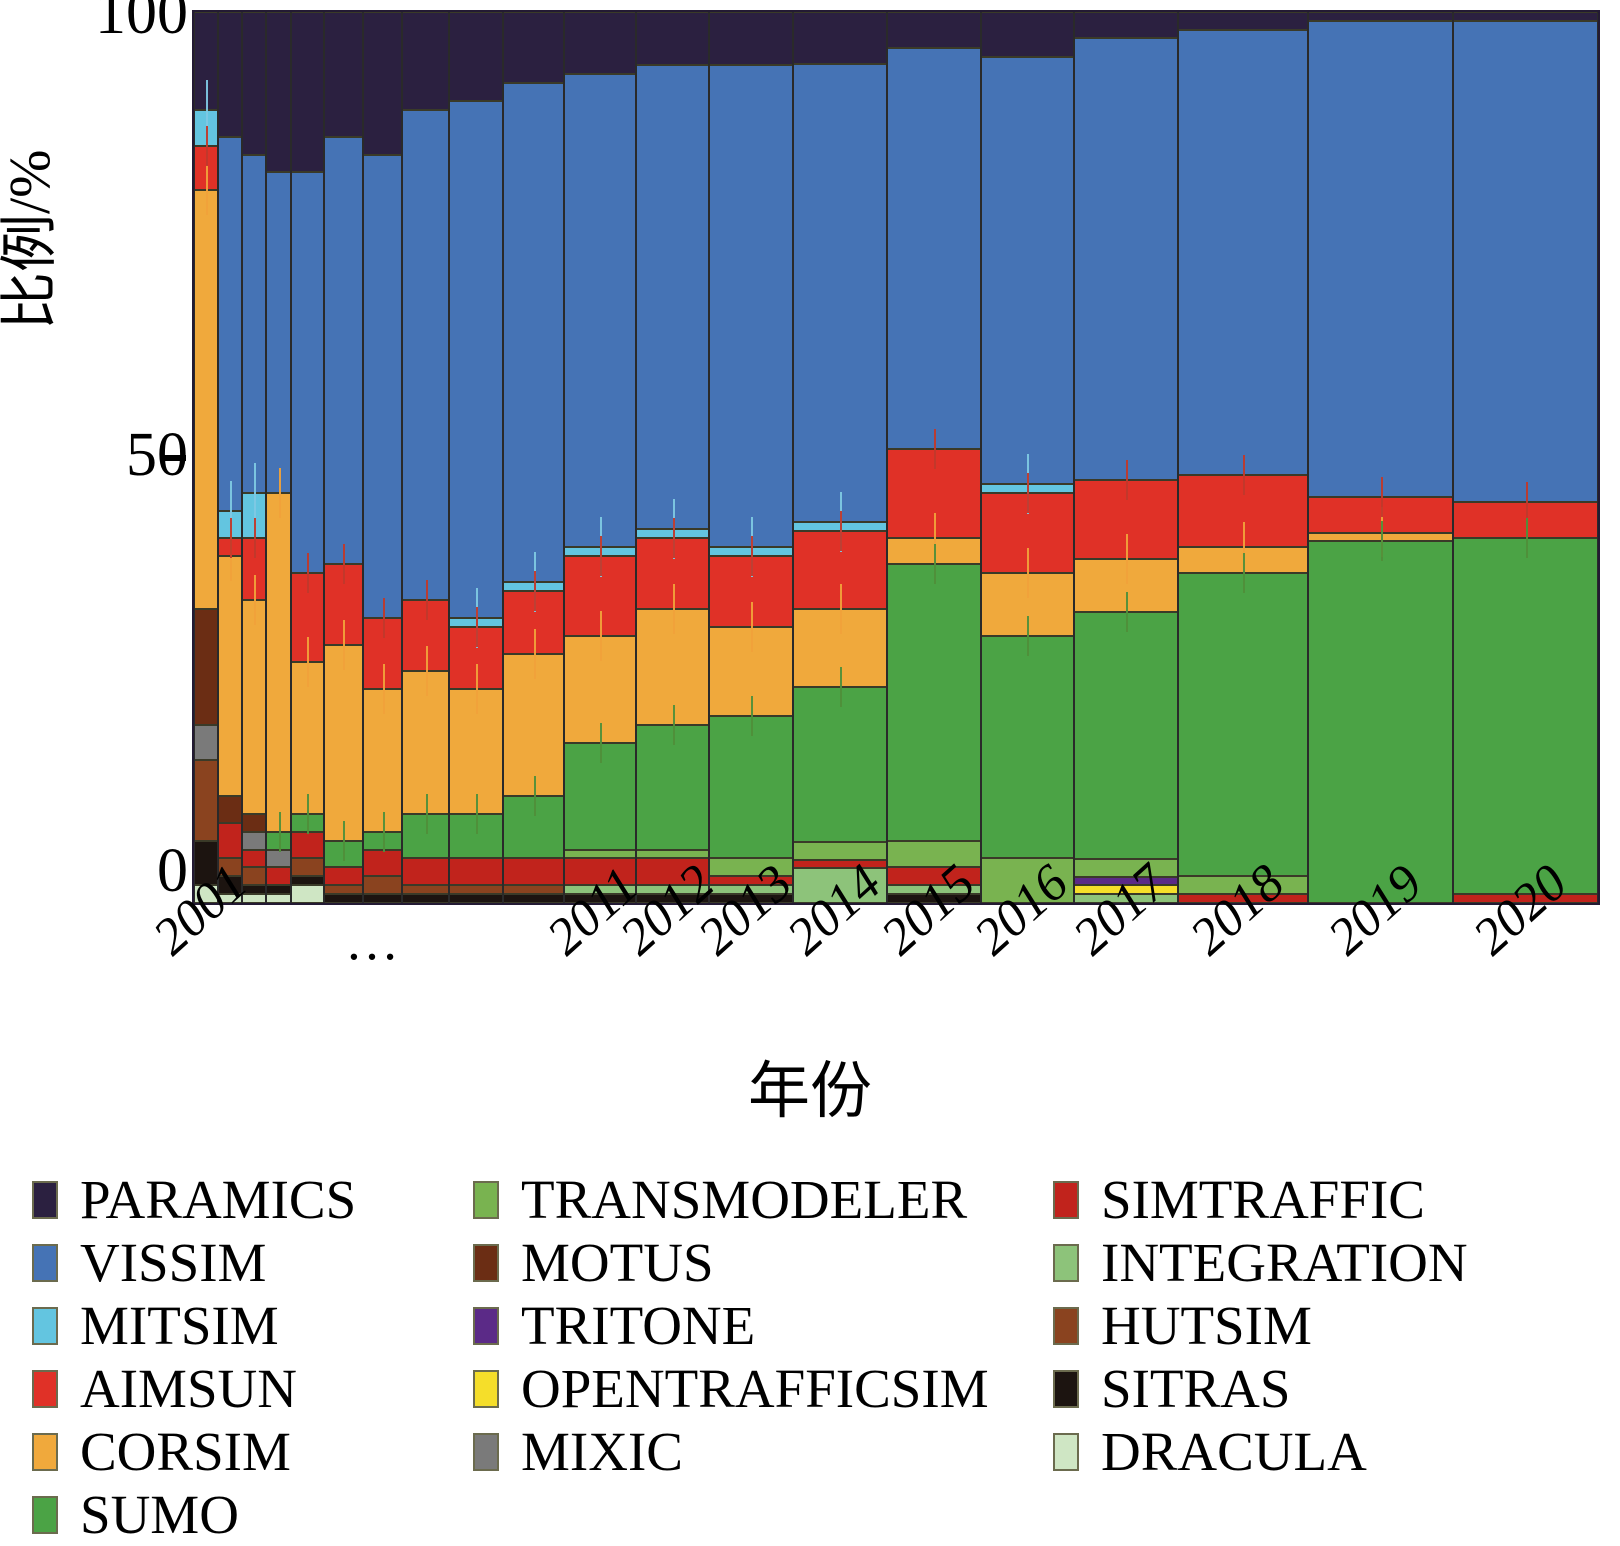  Describe the element at coordinates (731, 1325) in the screenshot. I see `legend-item: TRITONE` at that location.